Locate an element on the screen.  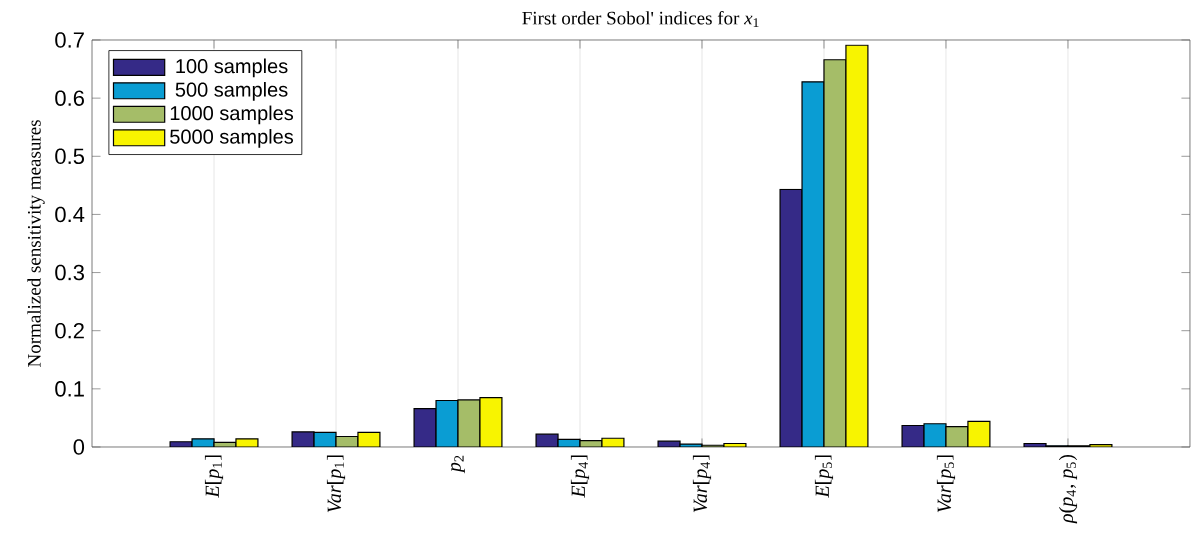
legend-label: 500 samples is located at coordinates (231, 91).